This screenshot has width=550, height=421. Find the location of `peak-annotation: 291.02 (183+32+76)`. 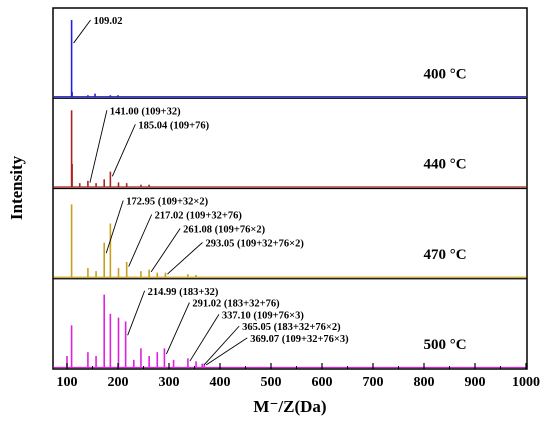

peak-annotation: 291.02 (183+32+76) is located at coordinates (236, 304).